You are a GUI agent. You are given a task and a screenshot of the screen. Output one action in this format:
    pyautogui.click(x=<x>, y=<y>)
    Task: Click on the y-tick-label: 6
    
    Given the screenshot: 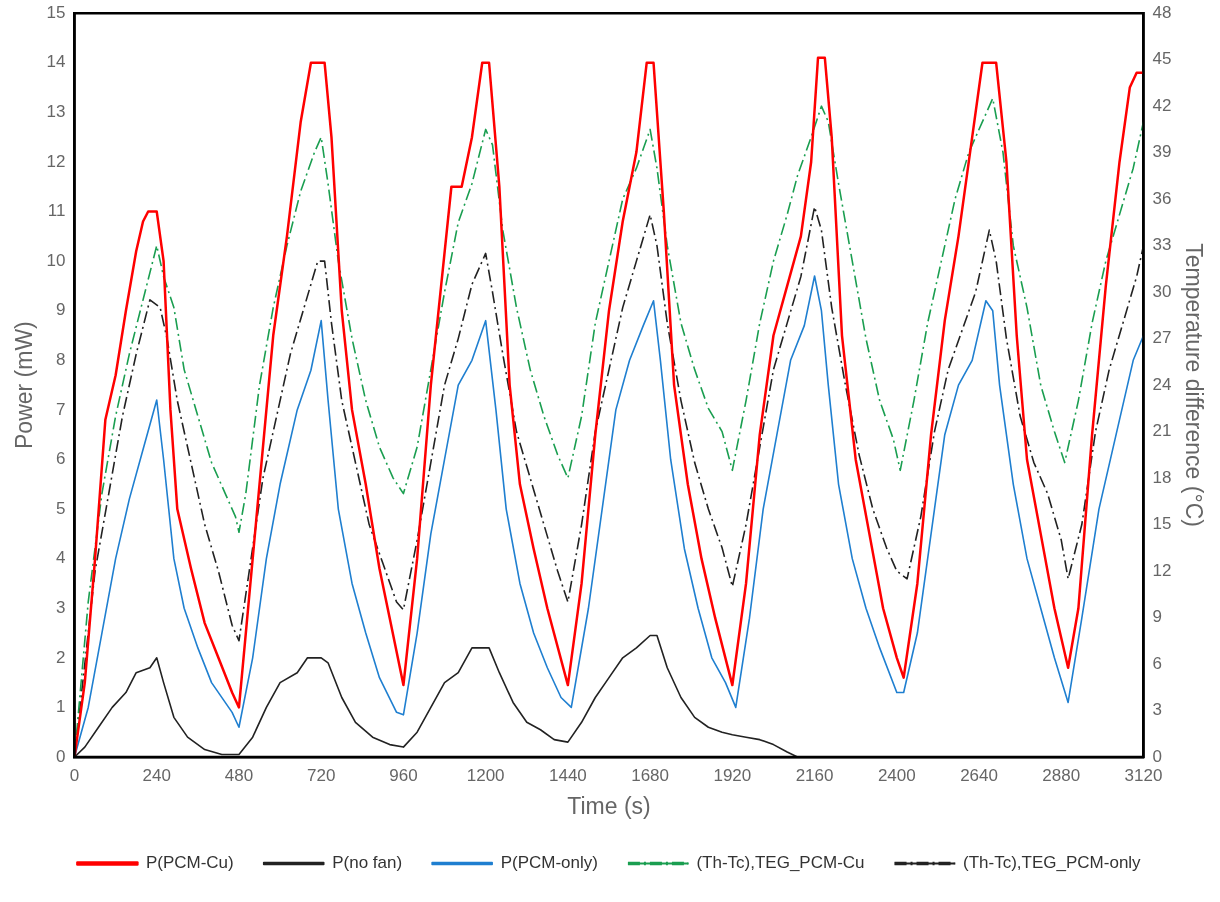 What is the action you would take?
    pyautogui.click(x=61, y=459)
    